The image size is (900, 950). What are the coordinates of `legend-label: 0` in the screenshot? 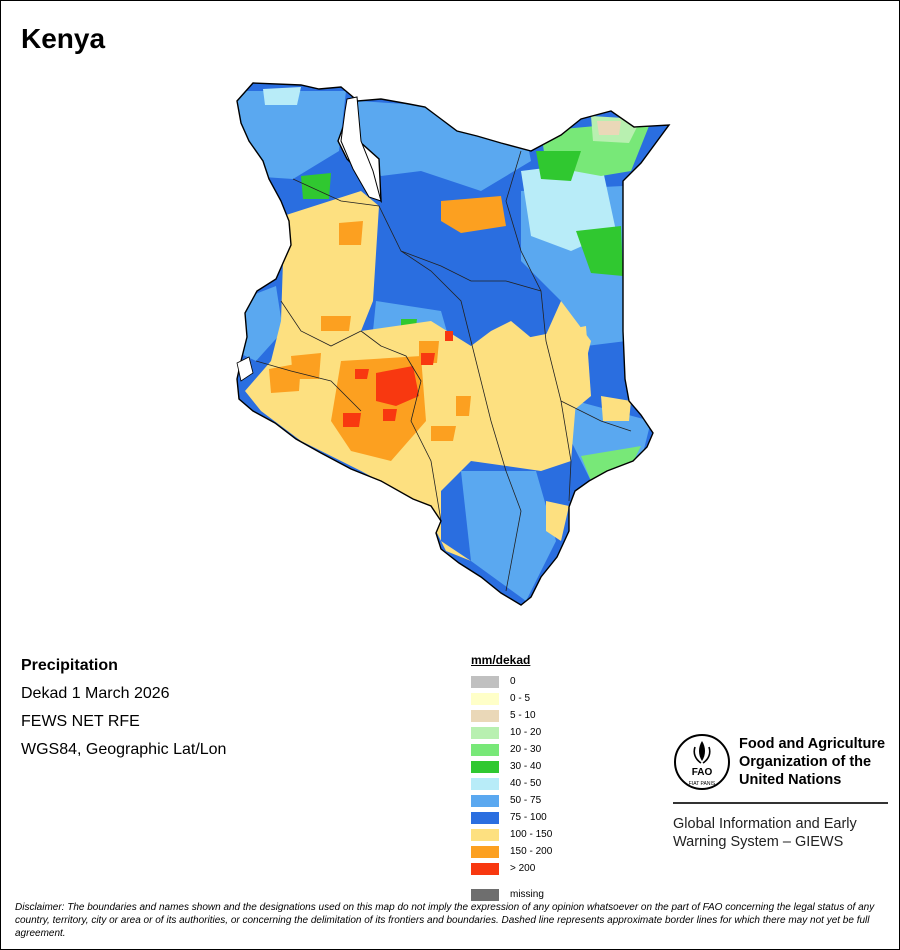 It's located at (513, 681).